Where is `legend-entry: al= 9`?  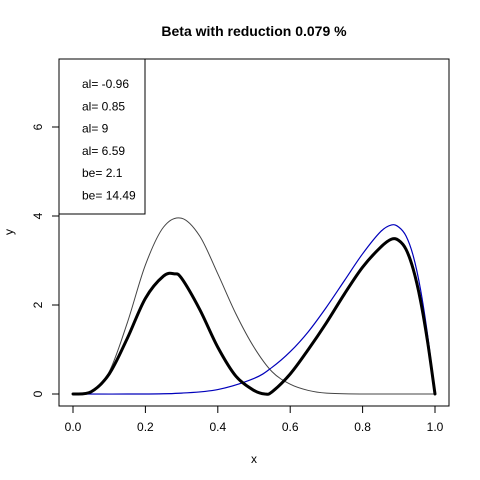
legend-entry: al= 9 is located at coordinates (95, 129).